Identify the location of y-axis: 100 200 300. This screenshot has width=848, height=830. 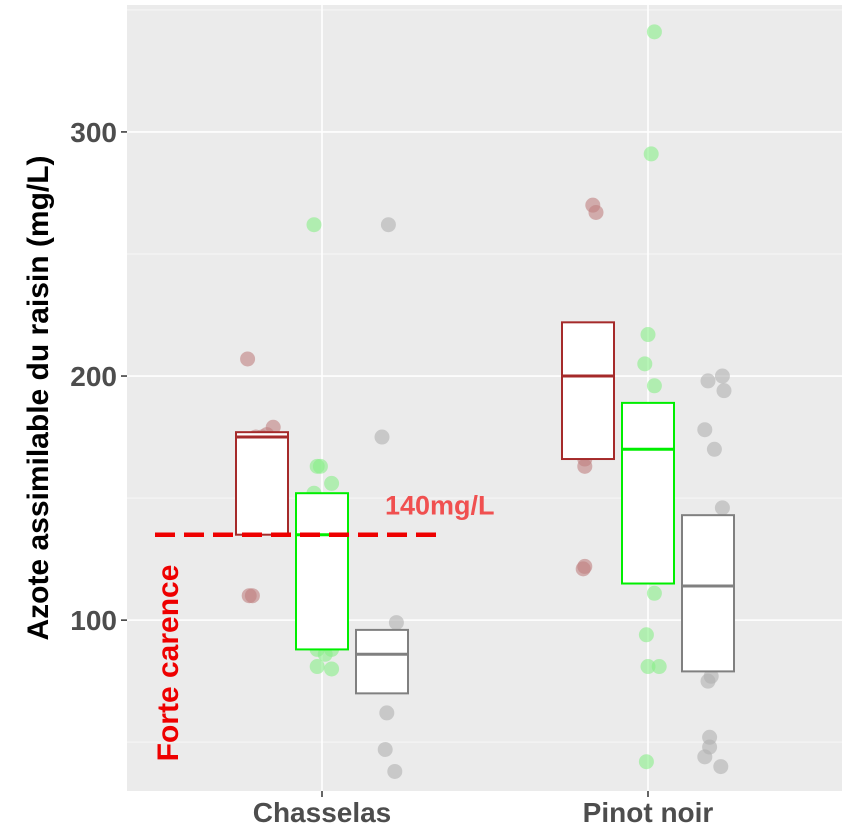
(98, 376).